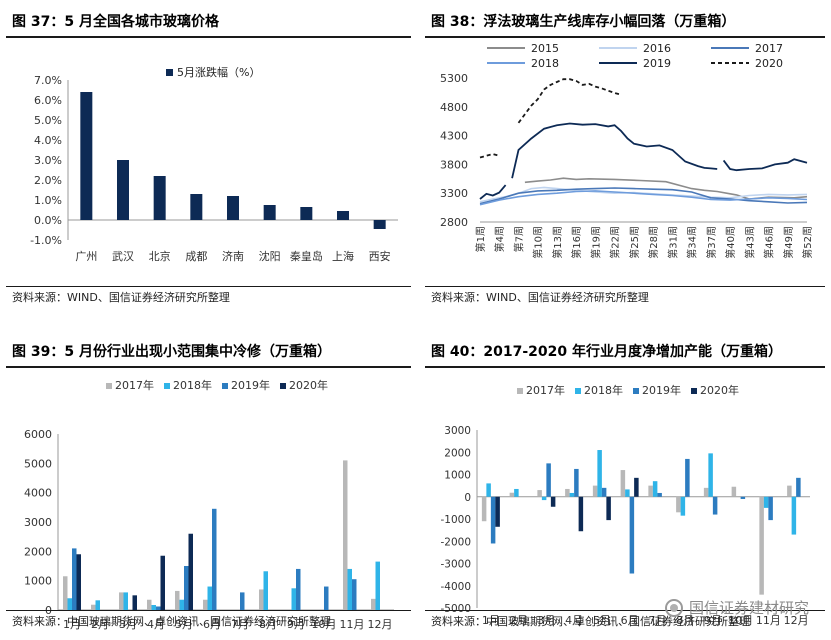  Describe the element at coordinates (625, 297) in the screenshot. I see `panel-source: 资料来源：WIND、国信证券经济研究所整理` at that location.